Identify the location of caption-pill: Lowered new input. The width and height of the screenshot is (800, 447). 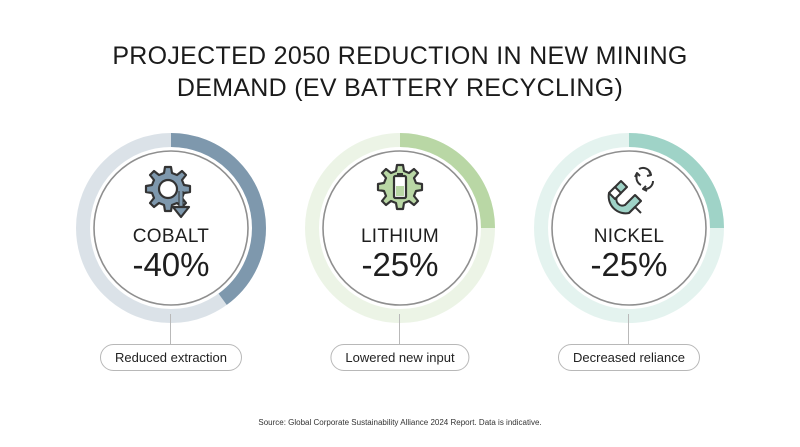
(400, 357).